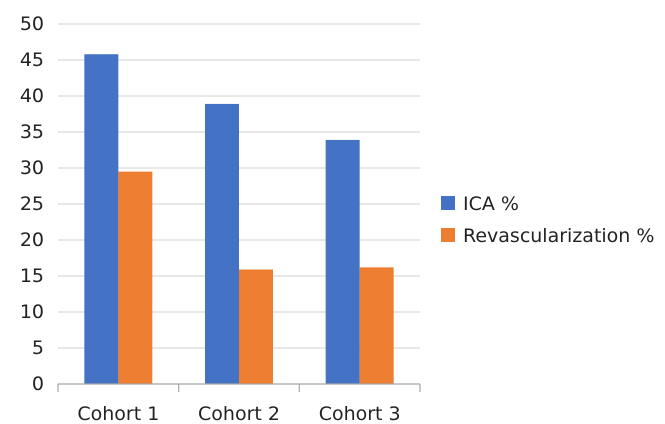 The width and height of the screenshot is (665, 424). Describe the element at coordinates (360, 413) in the screenshot. I see `x-category-label: Cohort 3` at that location.